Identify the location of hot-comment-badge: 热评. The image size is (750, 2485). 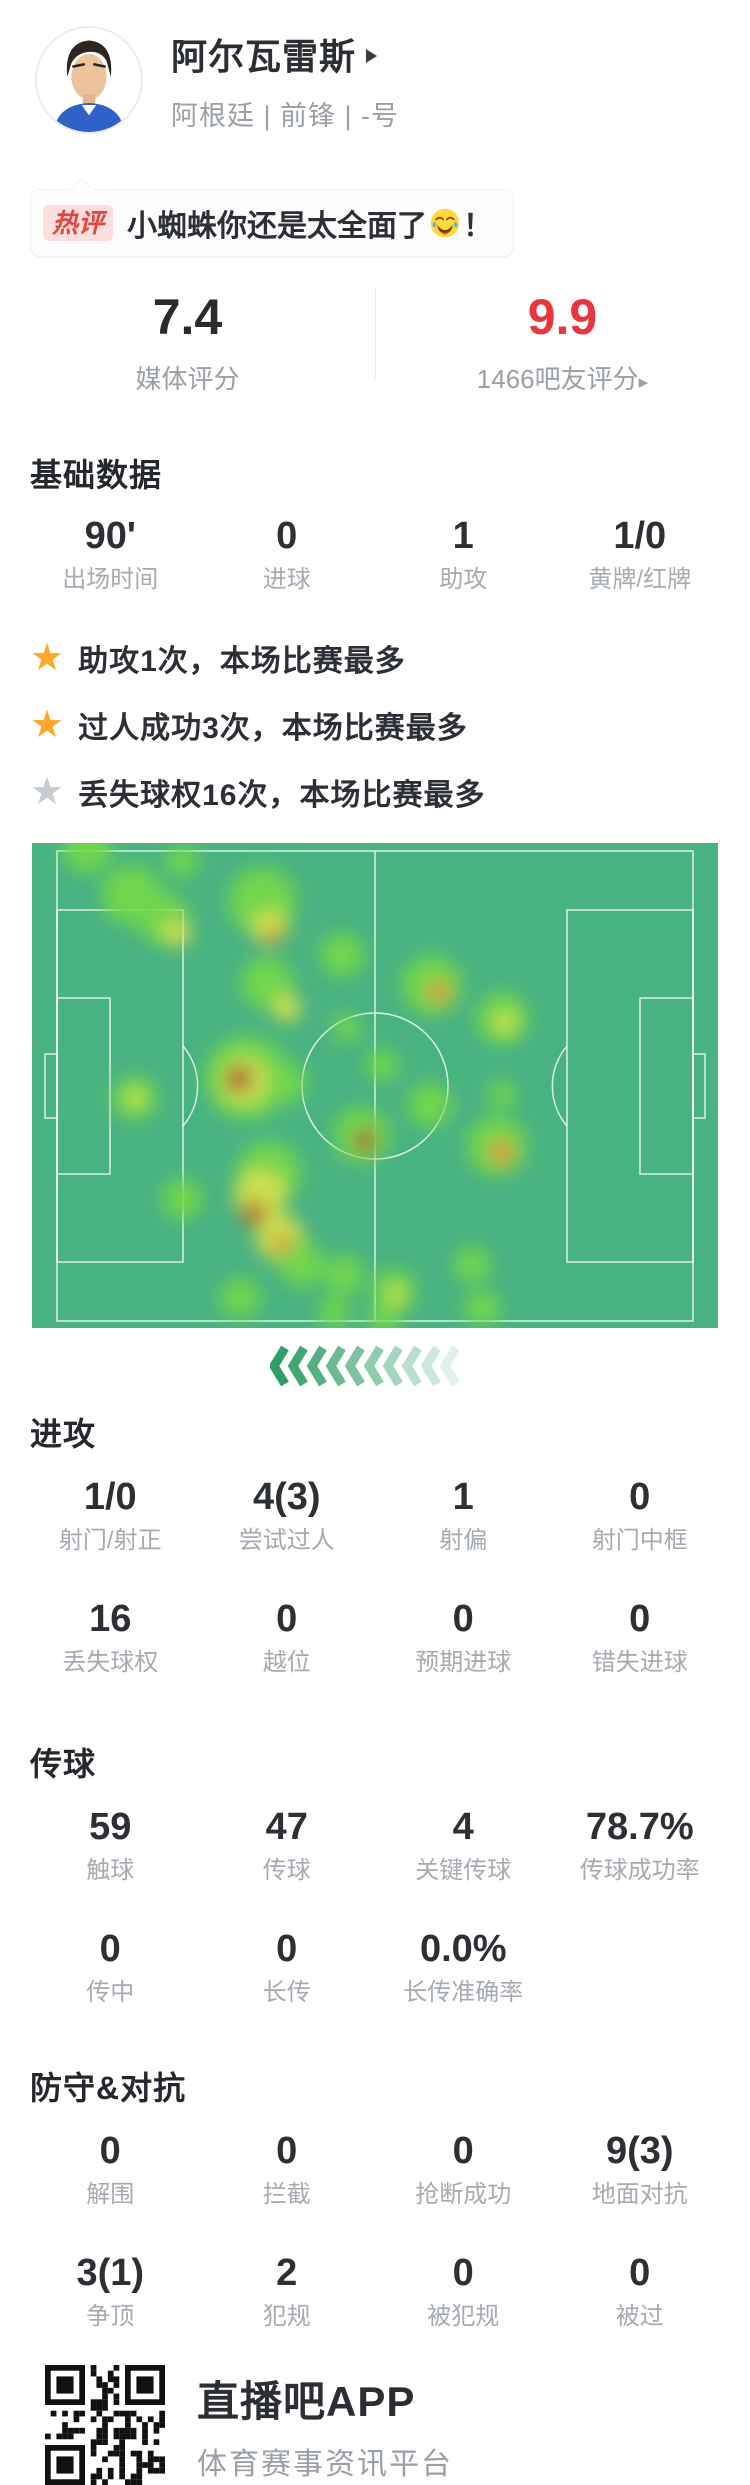
(78, 223).